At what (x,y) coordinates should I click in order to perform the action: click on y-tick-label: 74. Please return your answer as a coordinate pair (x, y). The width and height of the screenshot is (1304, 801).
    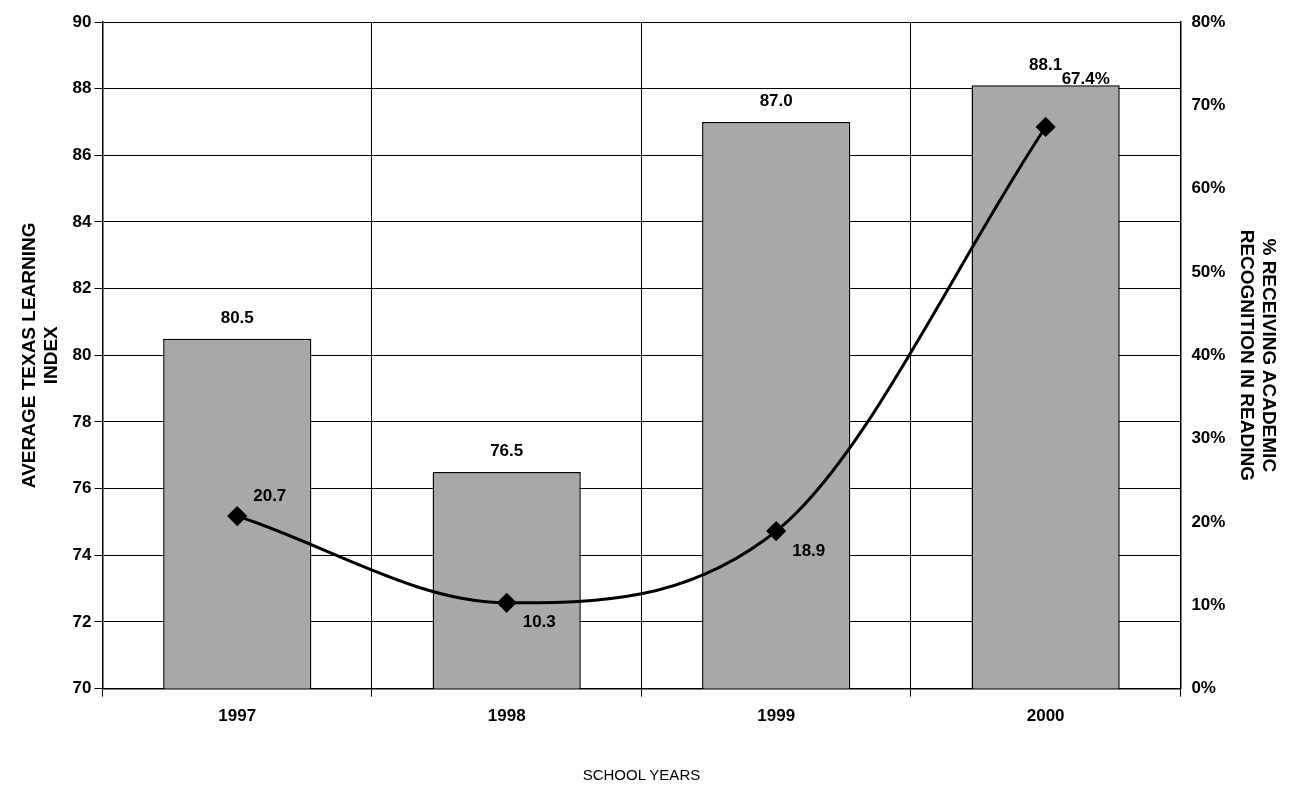
    Looking at the image, I should click on (82, 554).